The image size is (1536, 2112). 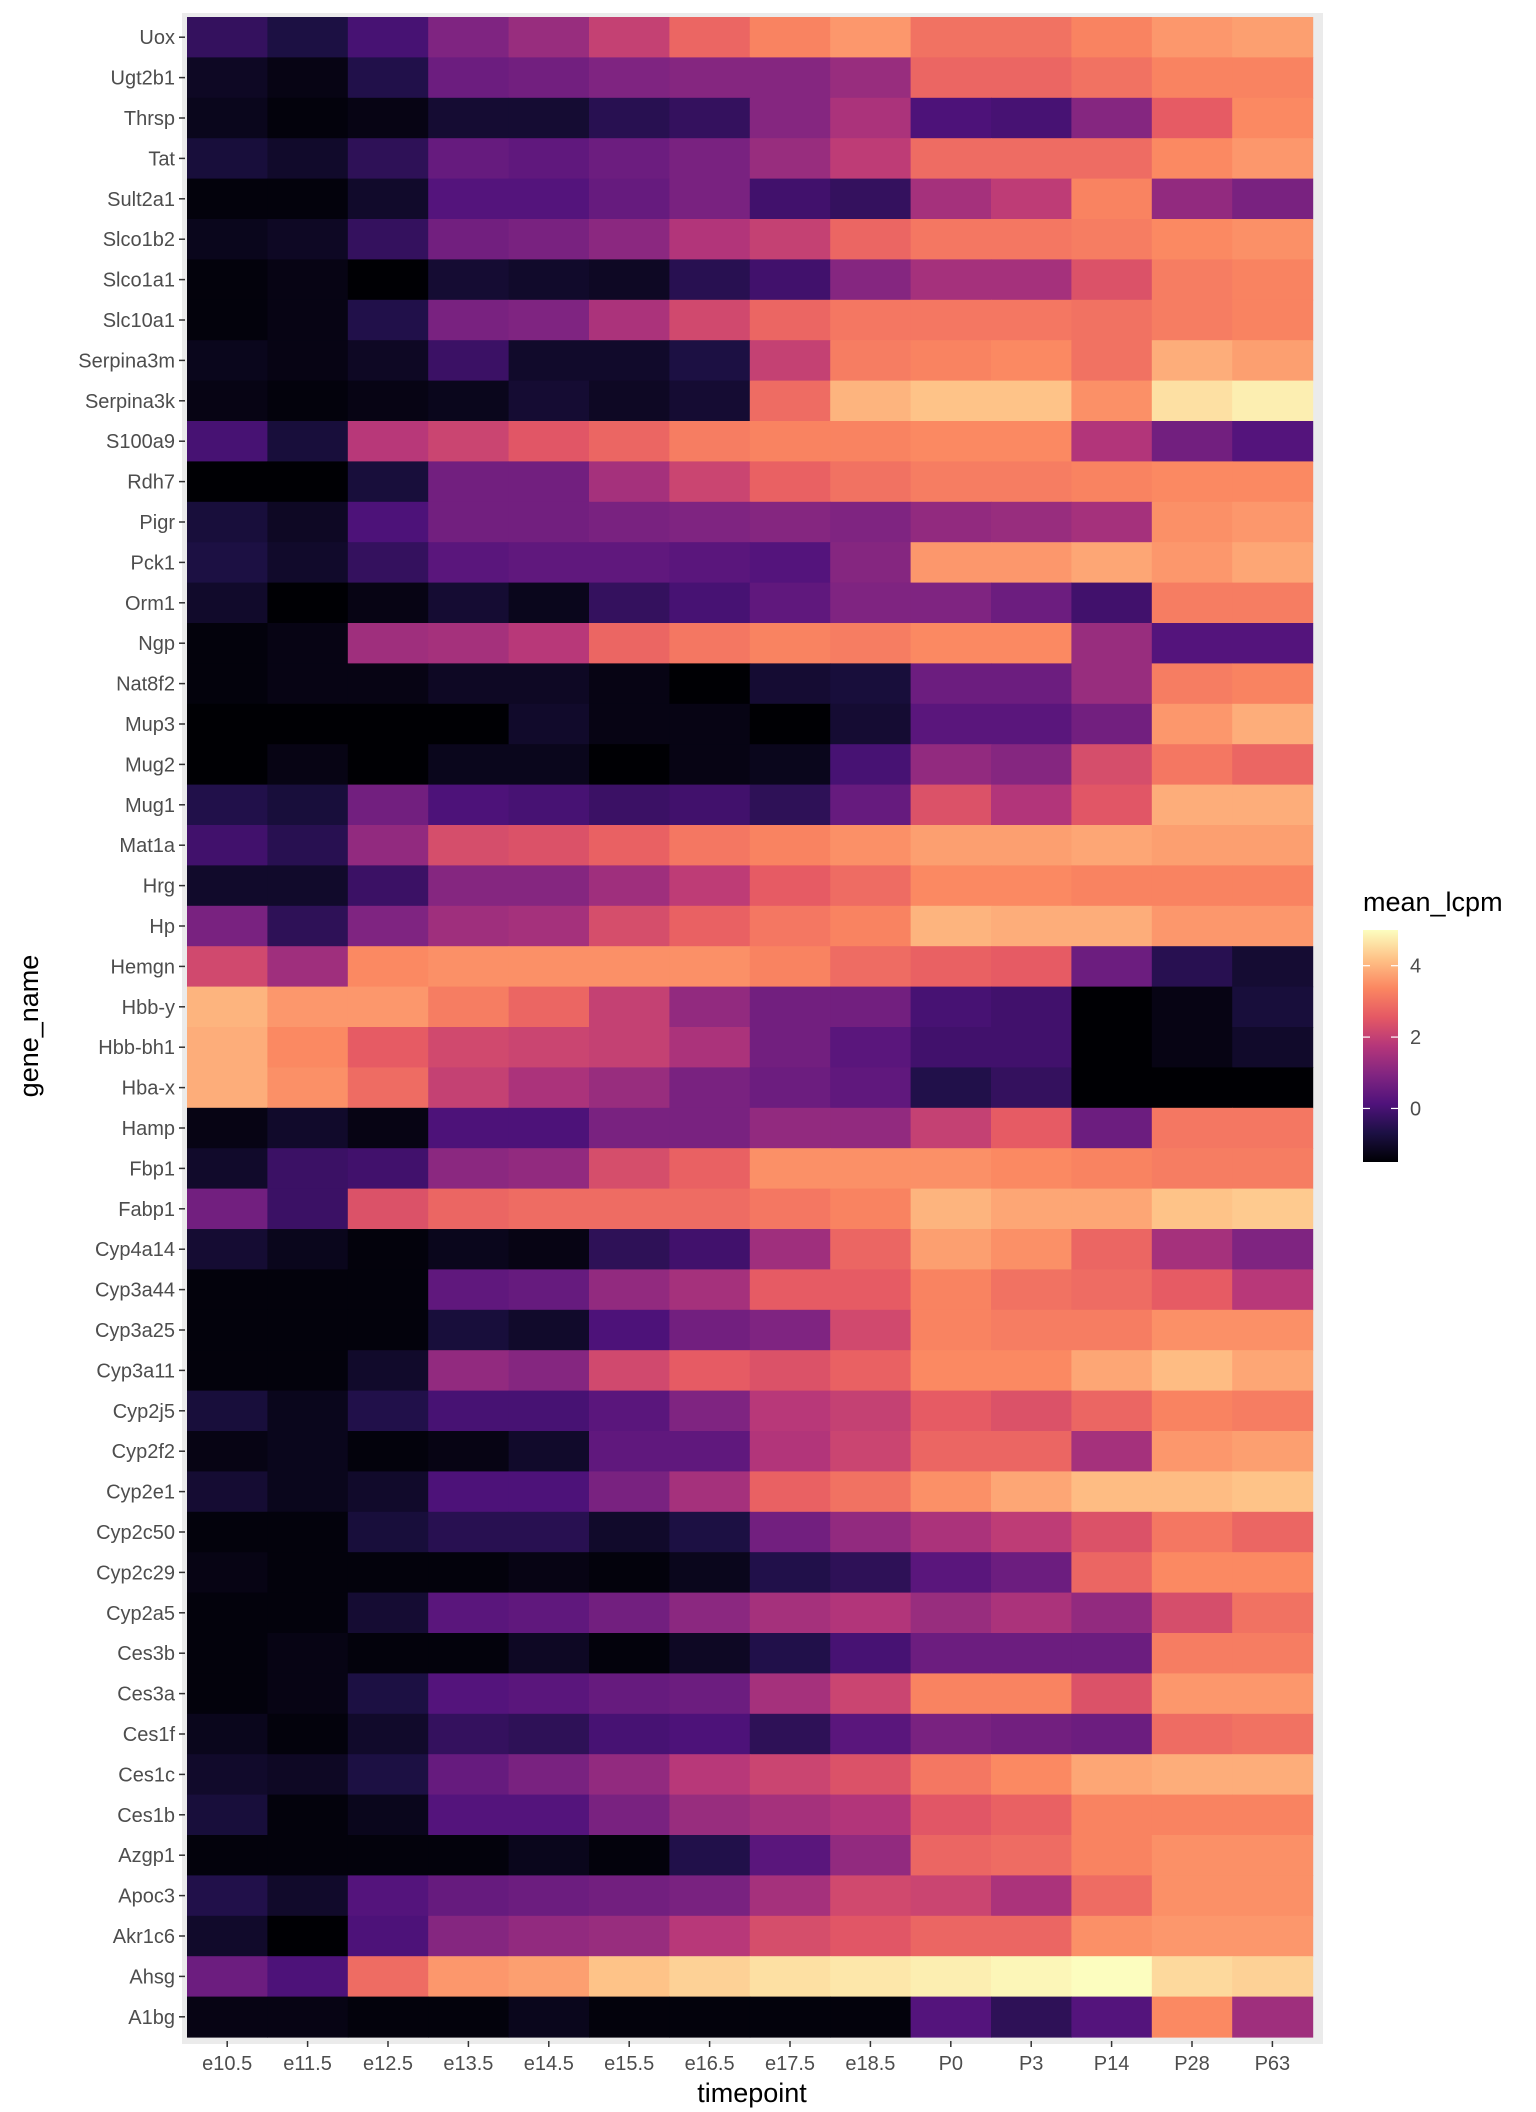 I want to click on legend-title: mean_lcpm, so click(x=1433, y=902).